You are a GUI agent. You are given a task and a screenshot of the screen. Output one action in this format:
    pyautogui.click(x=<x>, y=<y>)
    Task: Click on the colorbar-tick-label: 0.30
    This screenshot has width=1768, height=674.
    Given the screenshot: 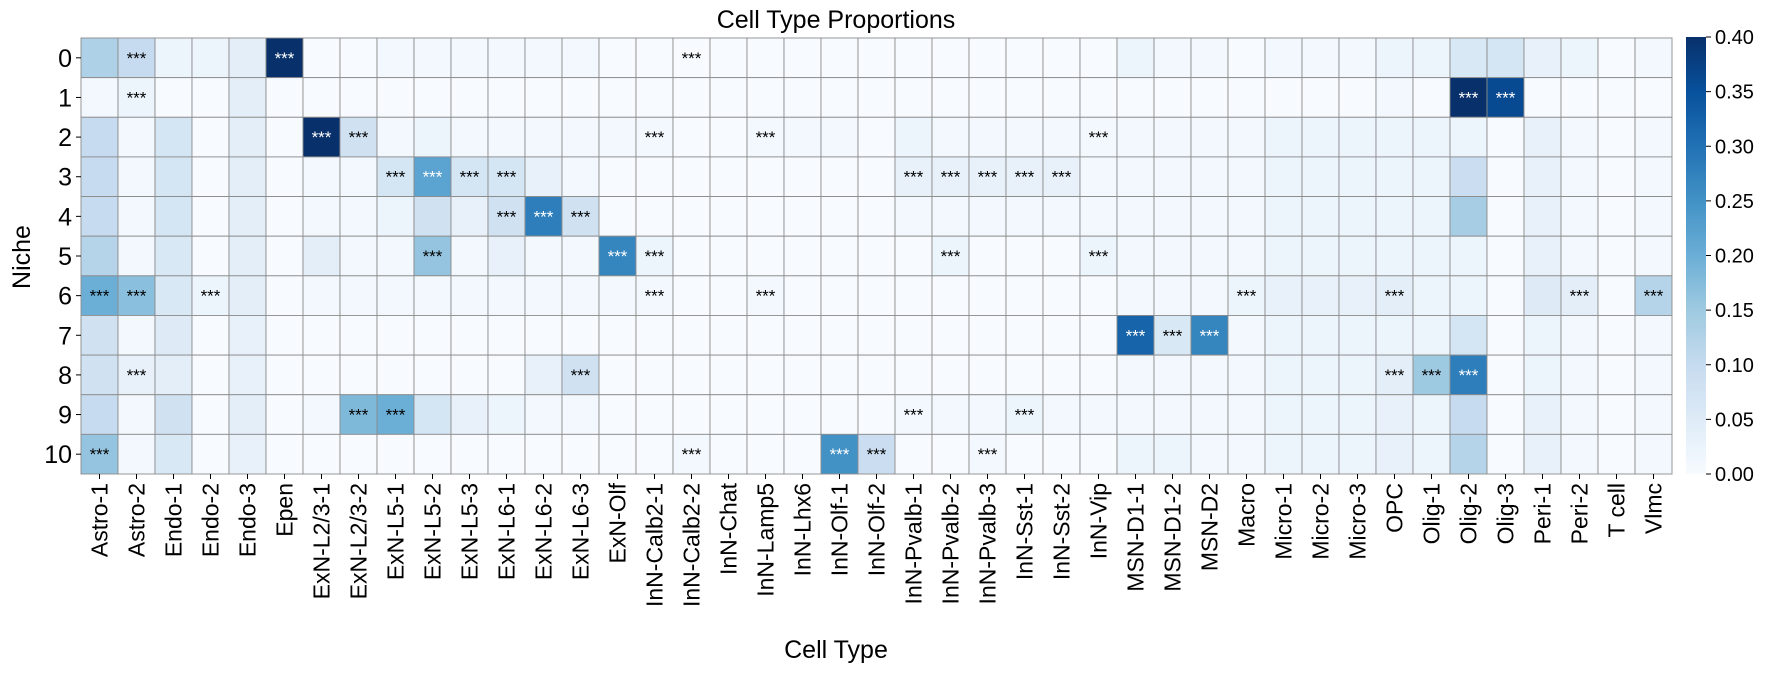 What is the action you would take?
    pyautogui.click(x=1734, y=147)
    